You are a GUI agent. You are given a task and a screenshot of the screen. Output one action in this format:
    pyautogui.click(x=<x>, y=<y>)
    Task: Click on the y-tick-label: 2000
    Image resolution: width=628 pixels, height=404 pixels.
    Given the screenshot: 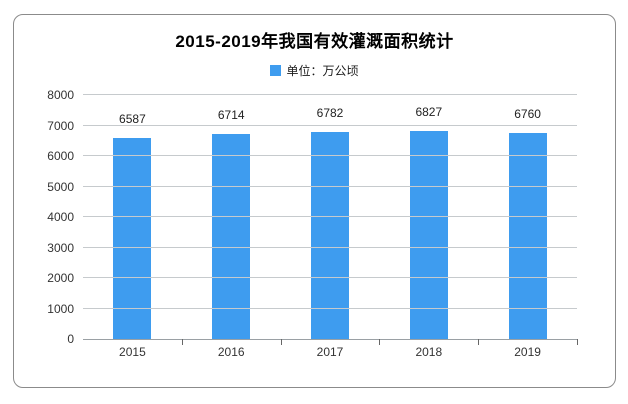 What is the action you would take?
    pyautogui.click(x=60, y=278)
    